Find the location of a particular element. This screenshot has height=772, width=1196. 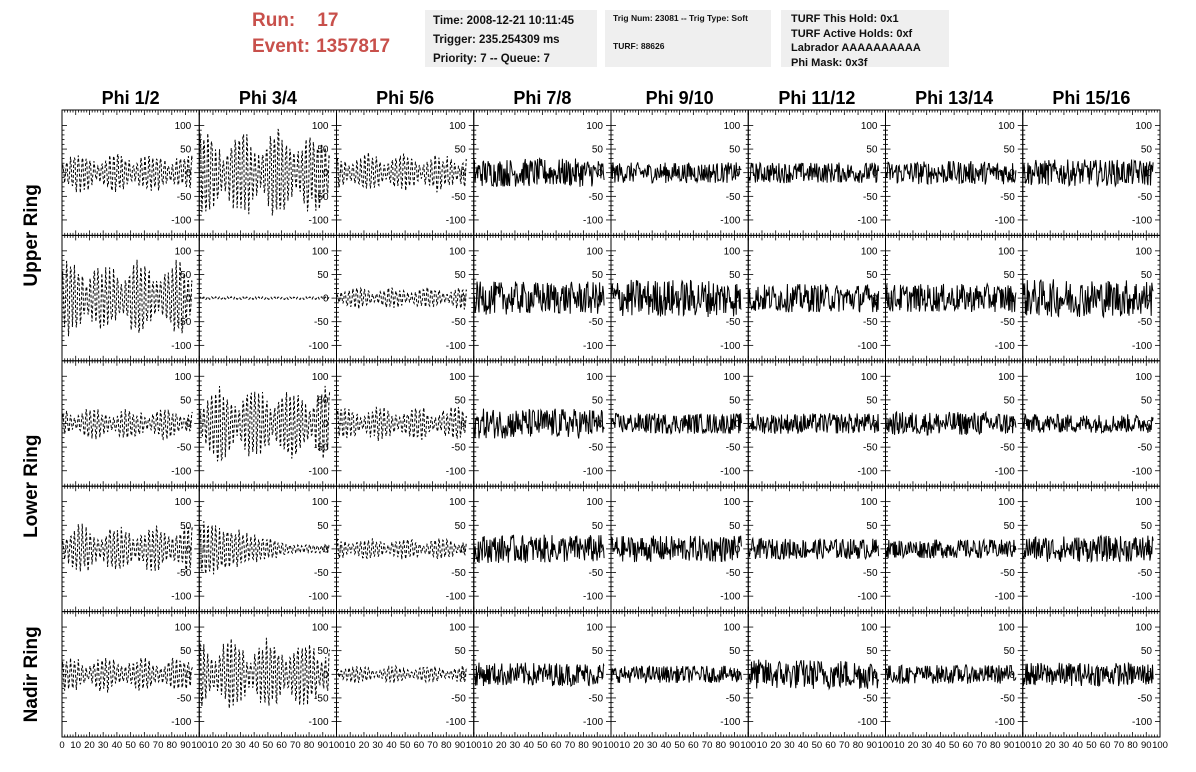

phi-mask-text: Phi Mask: 0x3f is located at coordinates (870, 63).